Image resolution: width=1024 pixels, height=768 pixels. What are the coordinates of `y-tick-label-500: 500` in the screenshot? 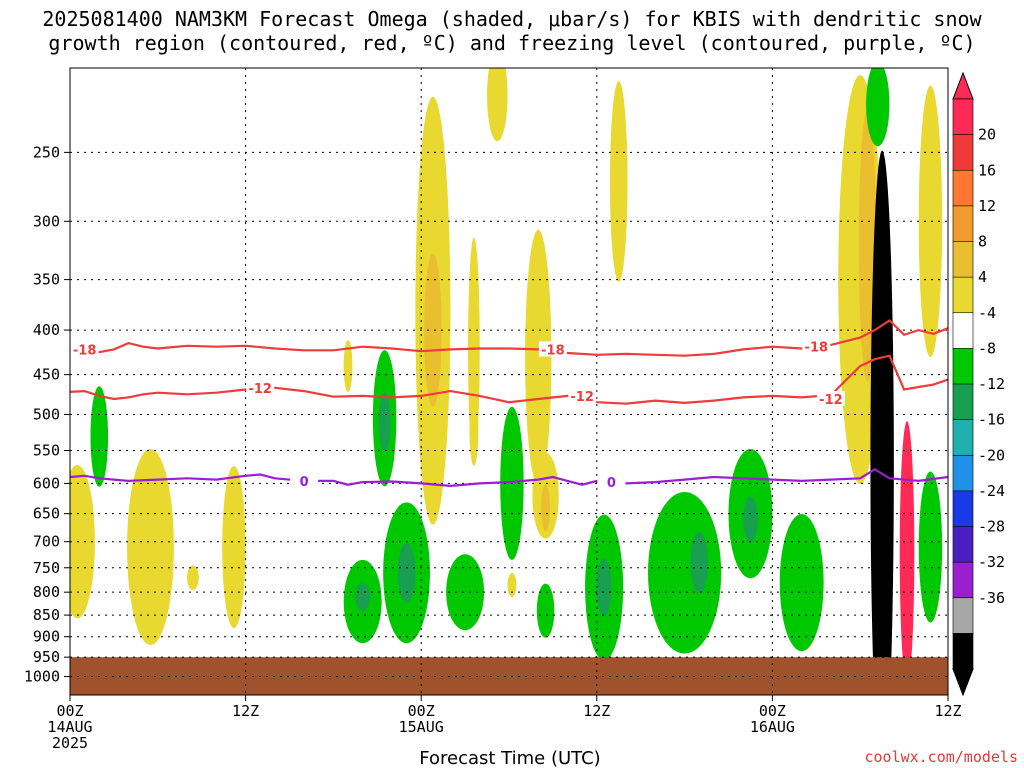 It's located at (46, 414).